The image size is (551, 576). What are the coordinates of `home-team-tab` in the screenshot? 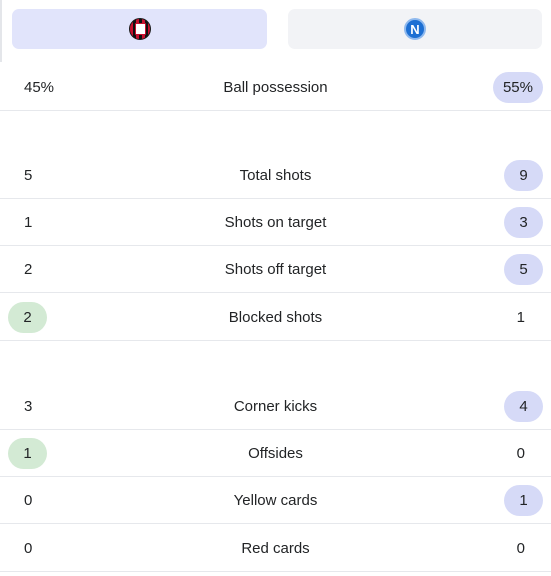 It's located at (139, 29).